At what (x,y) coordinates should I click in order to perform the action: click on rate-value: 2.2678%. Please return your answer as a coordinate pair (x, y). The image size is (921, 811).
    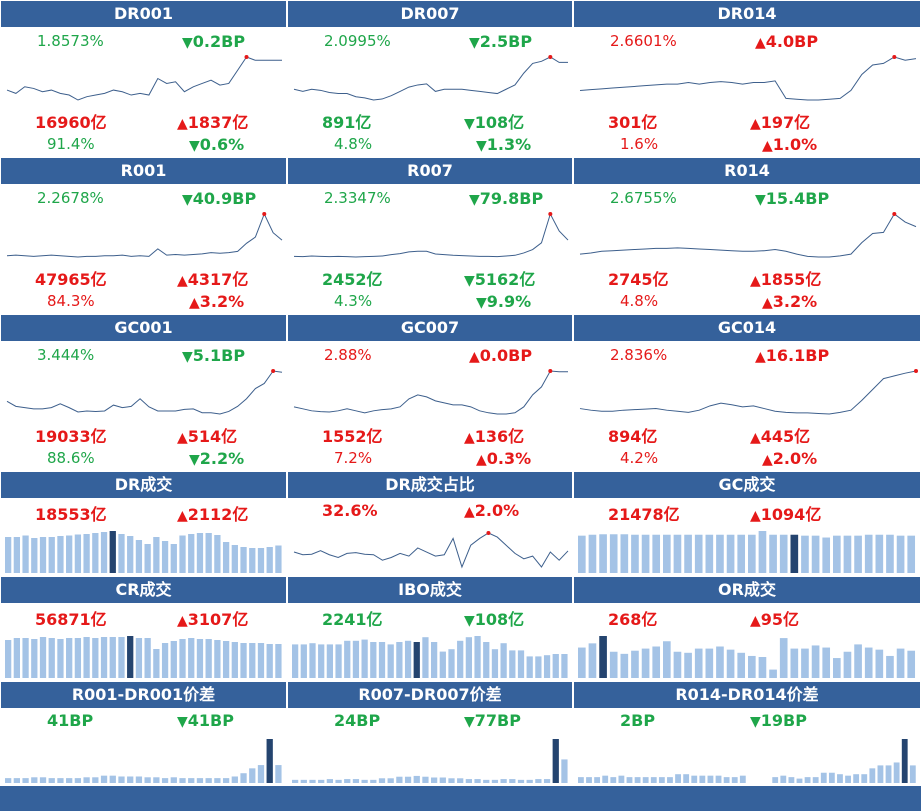
    Looking at the image, I should click on (70, 198).